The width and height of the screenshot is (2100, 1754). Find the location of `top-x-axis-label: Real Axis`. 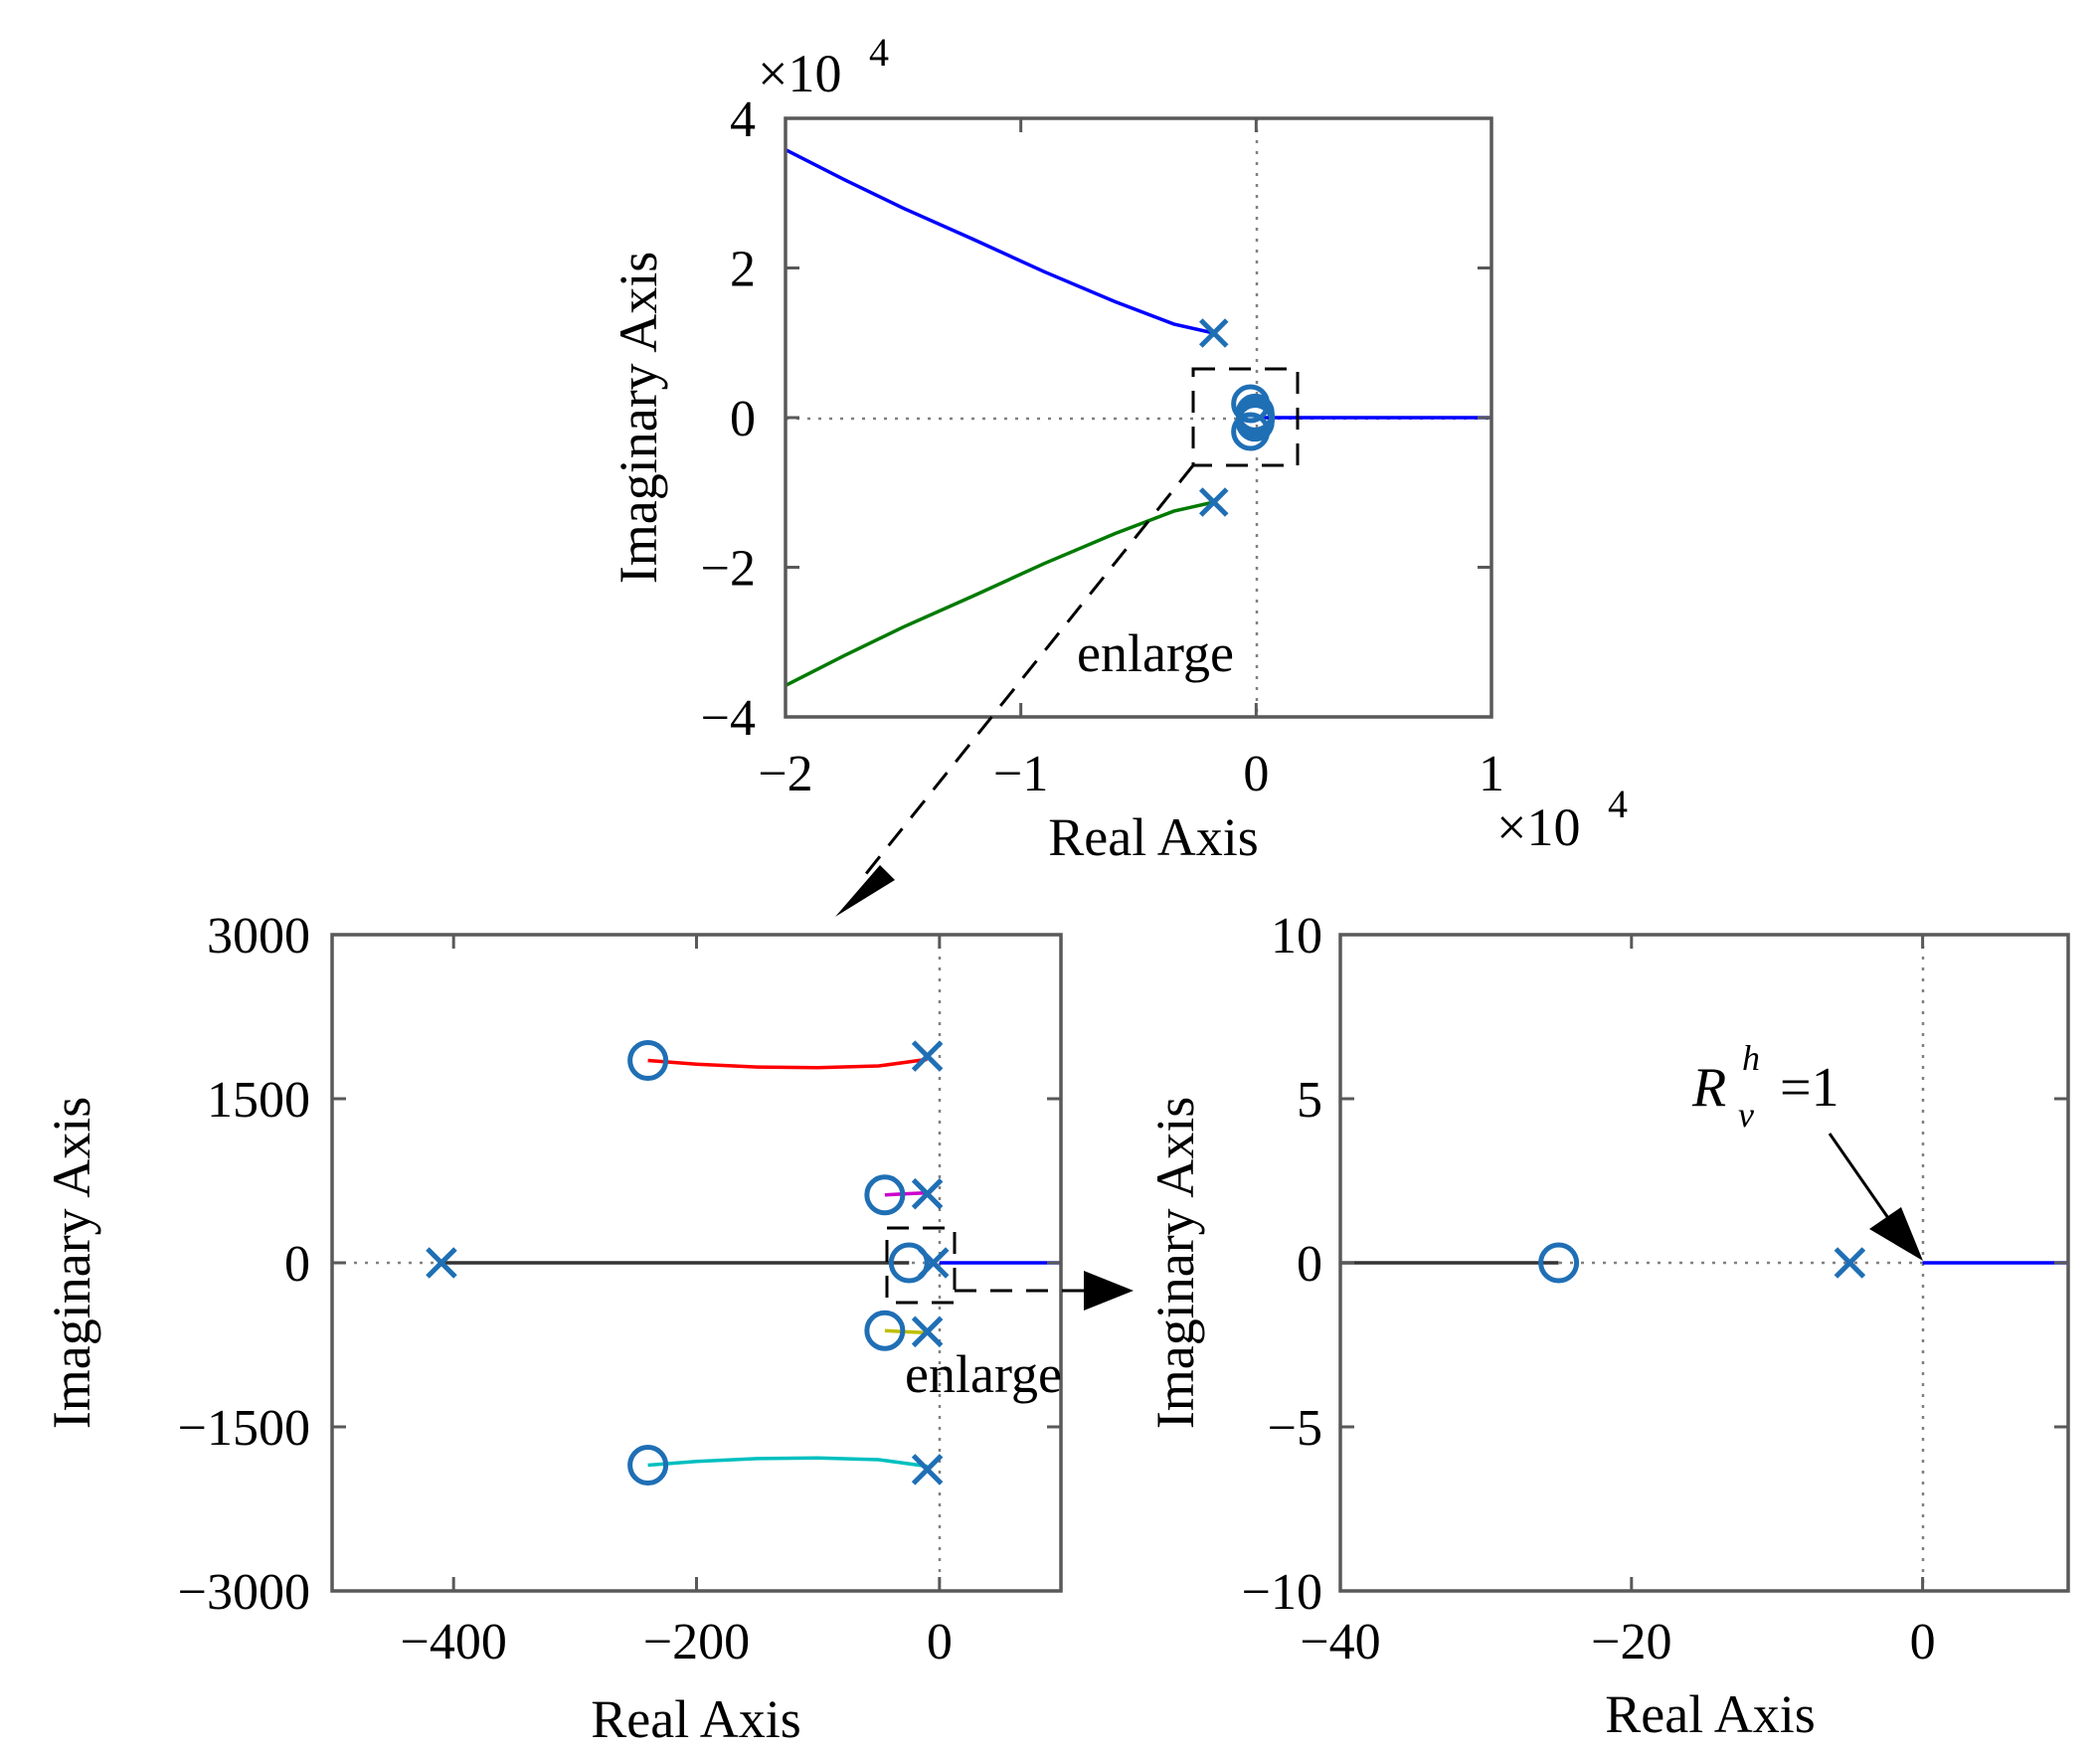

top-x-axis-label: Real Axis is located at coordinates (1153, 837).